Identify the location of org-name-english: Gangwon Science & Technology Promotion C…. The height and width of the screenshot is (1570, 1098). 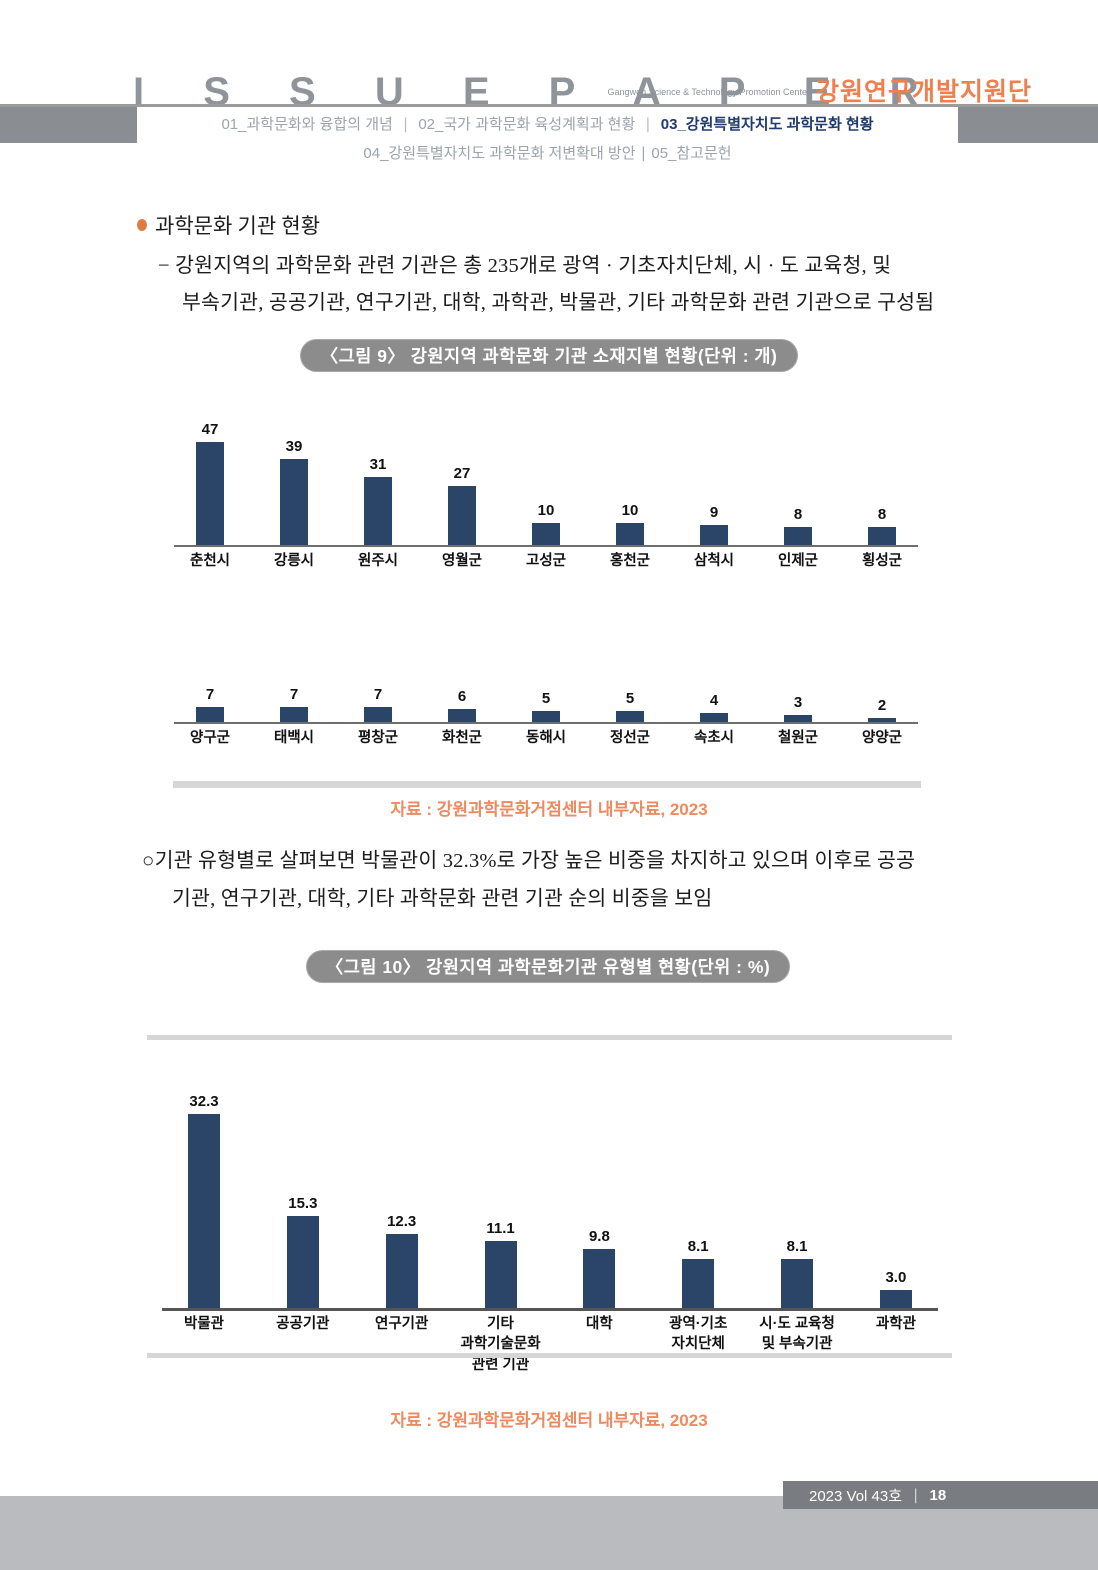
(708, 92).